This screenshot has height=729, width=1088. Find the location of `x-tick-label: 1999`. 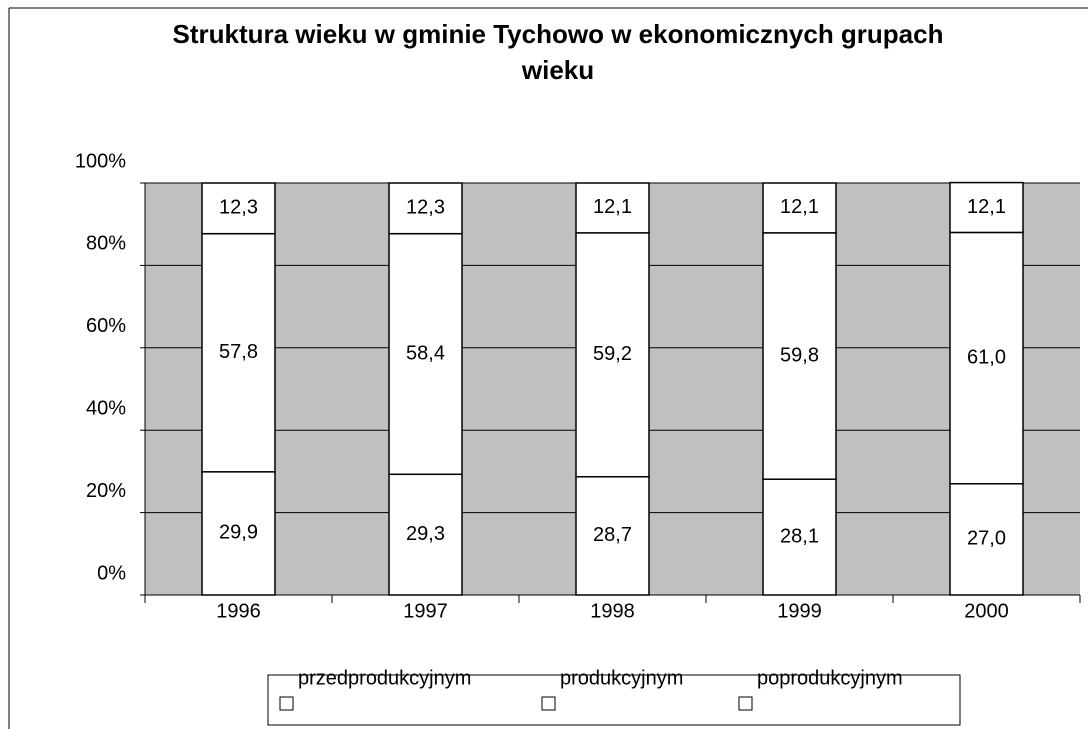

x-tick-label: 1999 is located at coordinates (799, 611).